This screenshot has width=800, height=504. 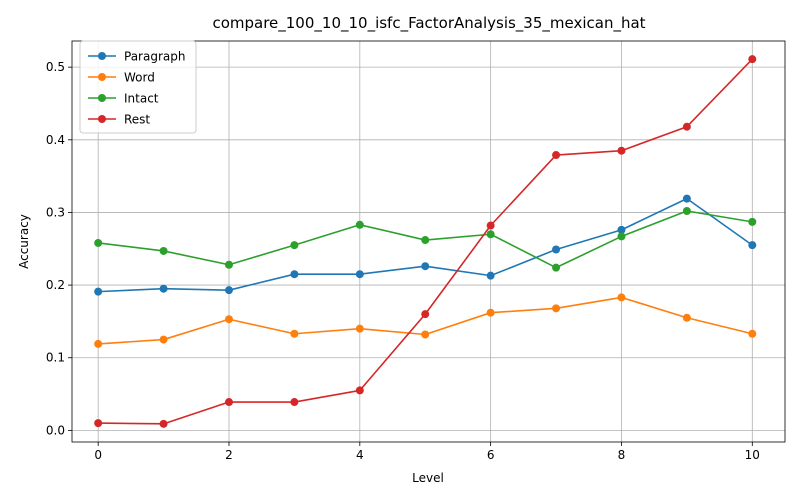 What do you see at coordinates (622, 455) in the screenshot?
I see `x-tick-label: 8` at bounding box center [622, 455].